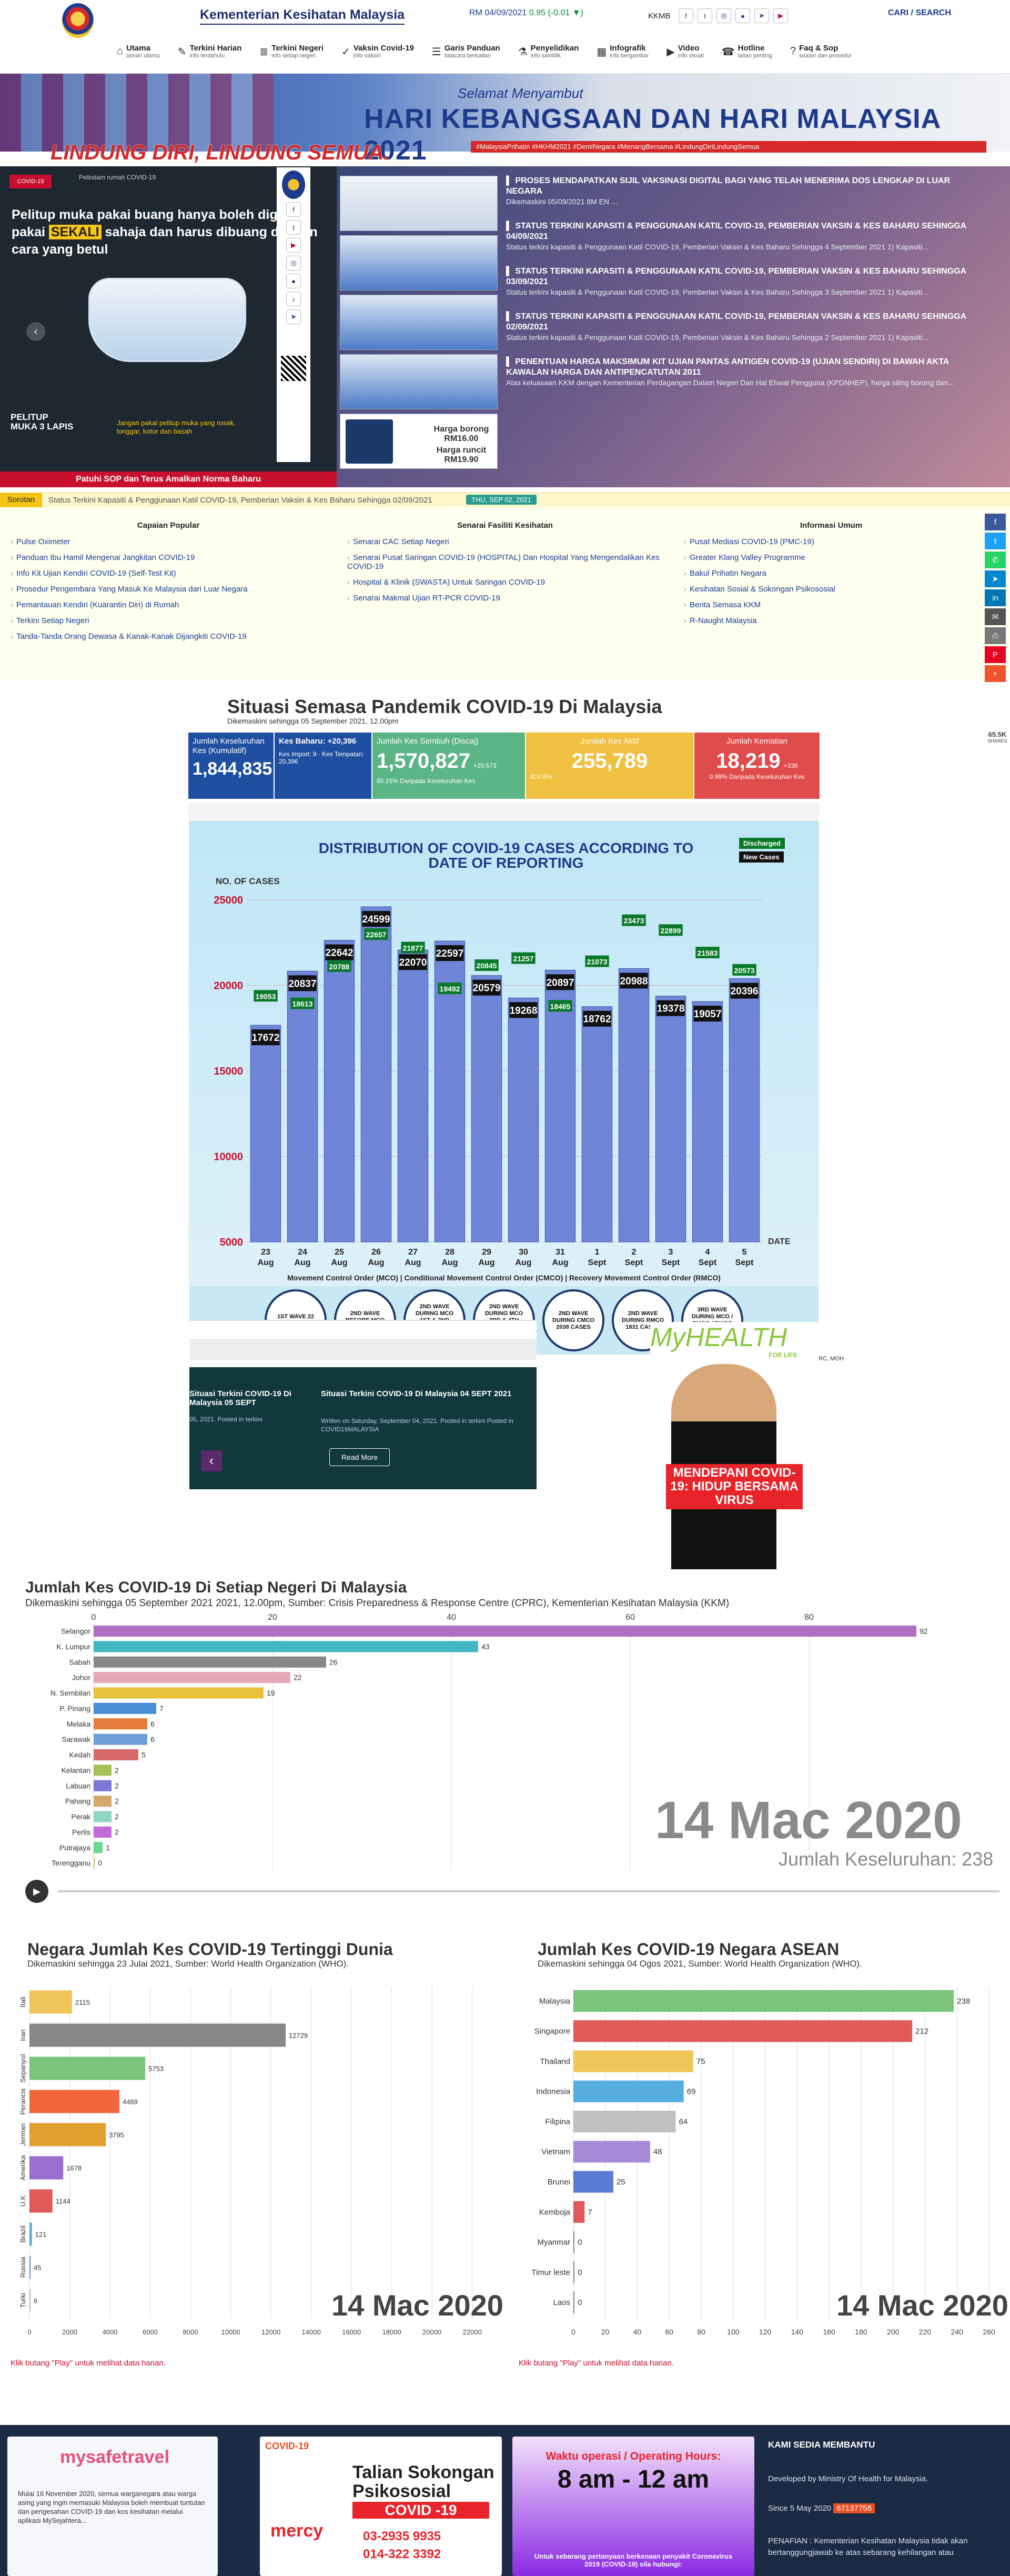 This screenshot has height=2576, width=1010. Describe the element at coordinates (831, 589) in the screenshot. I see `link-item: Kesihatan Sosial & Sokongan Psikososial` at that location.